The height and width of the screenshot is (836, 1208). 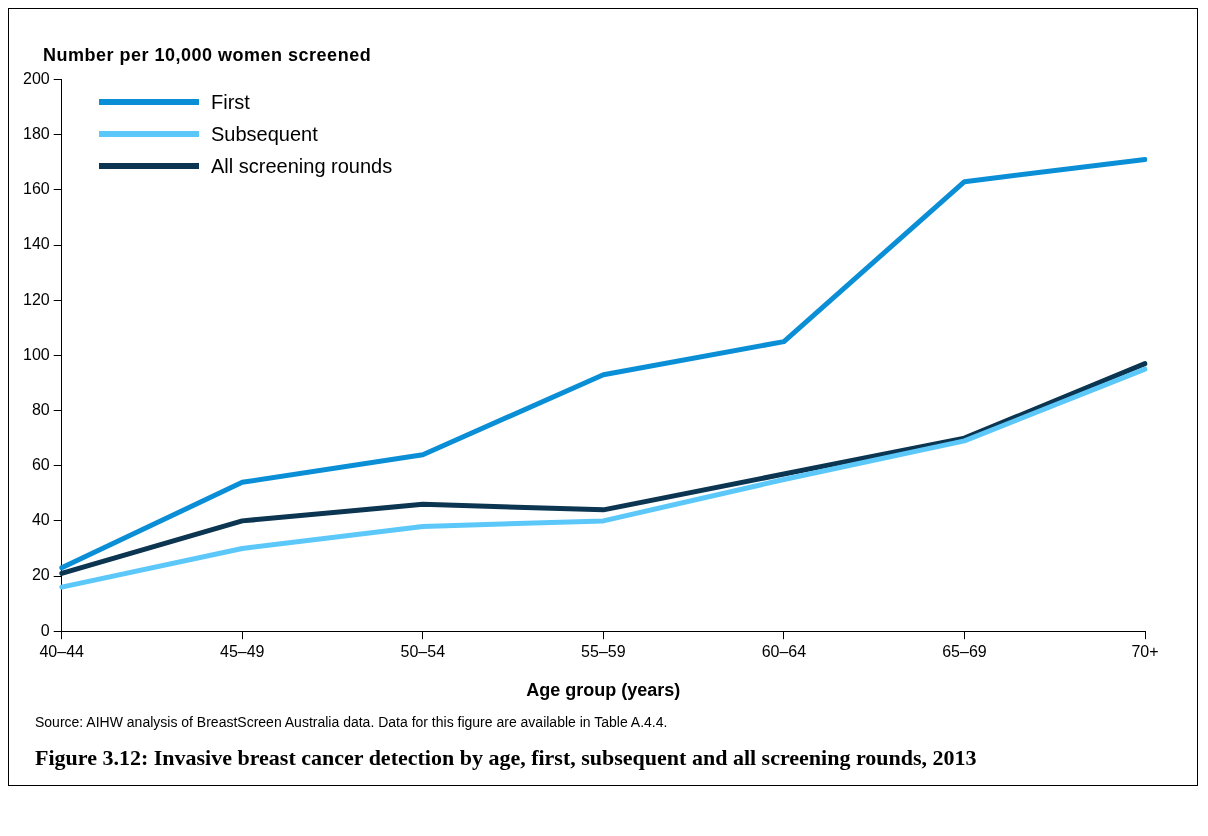 I want to click on legend-label: Subsequent, so click(x=264, y=134).